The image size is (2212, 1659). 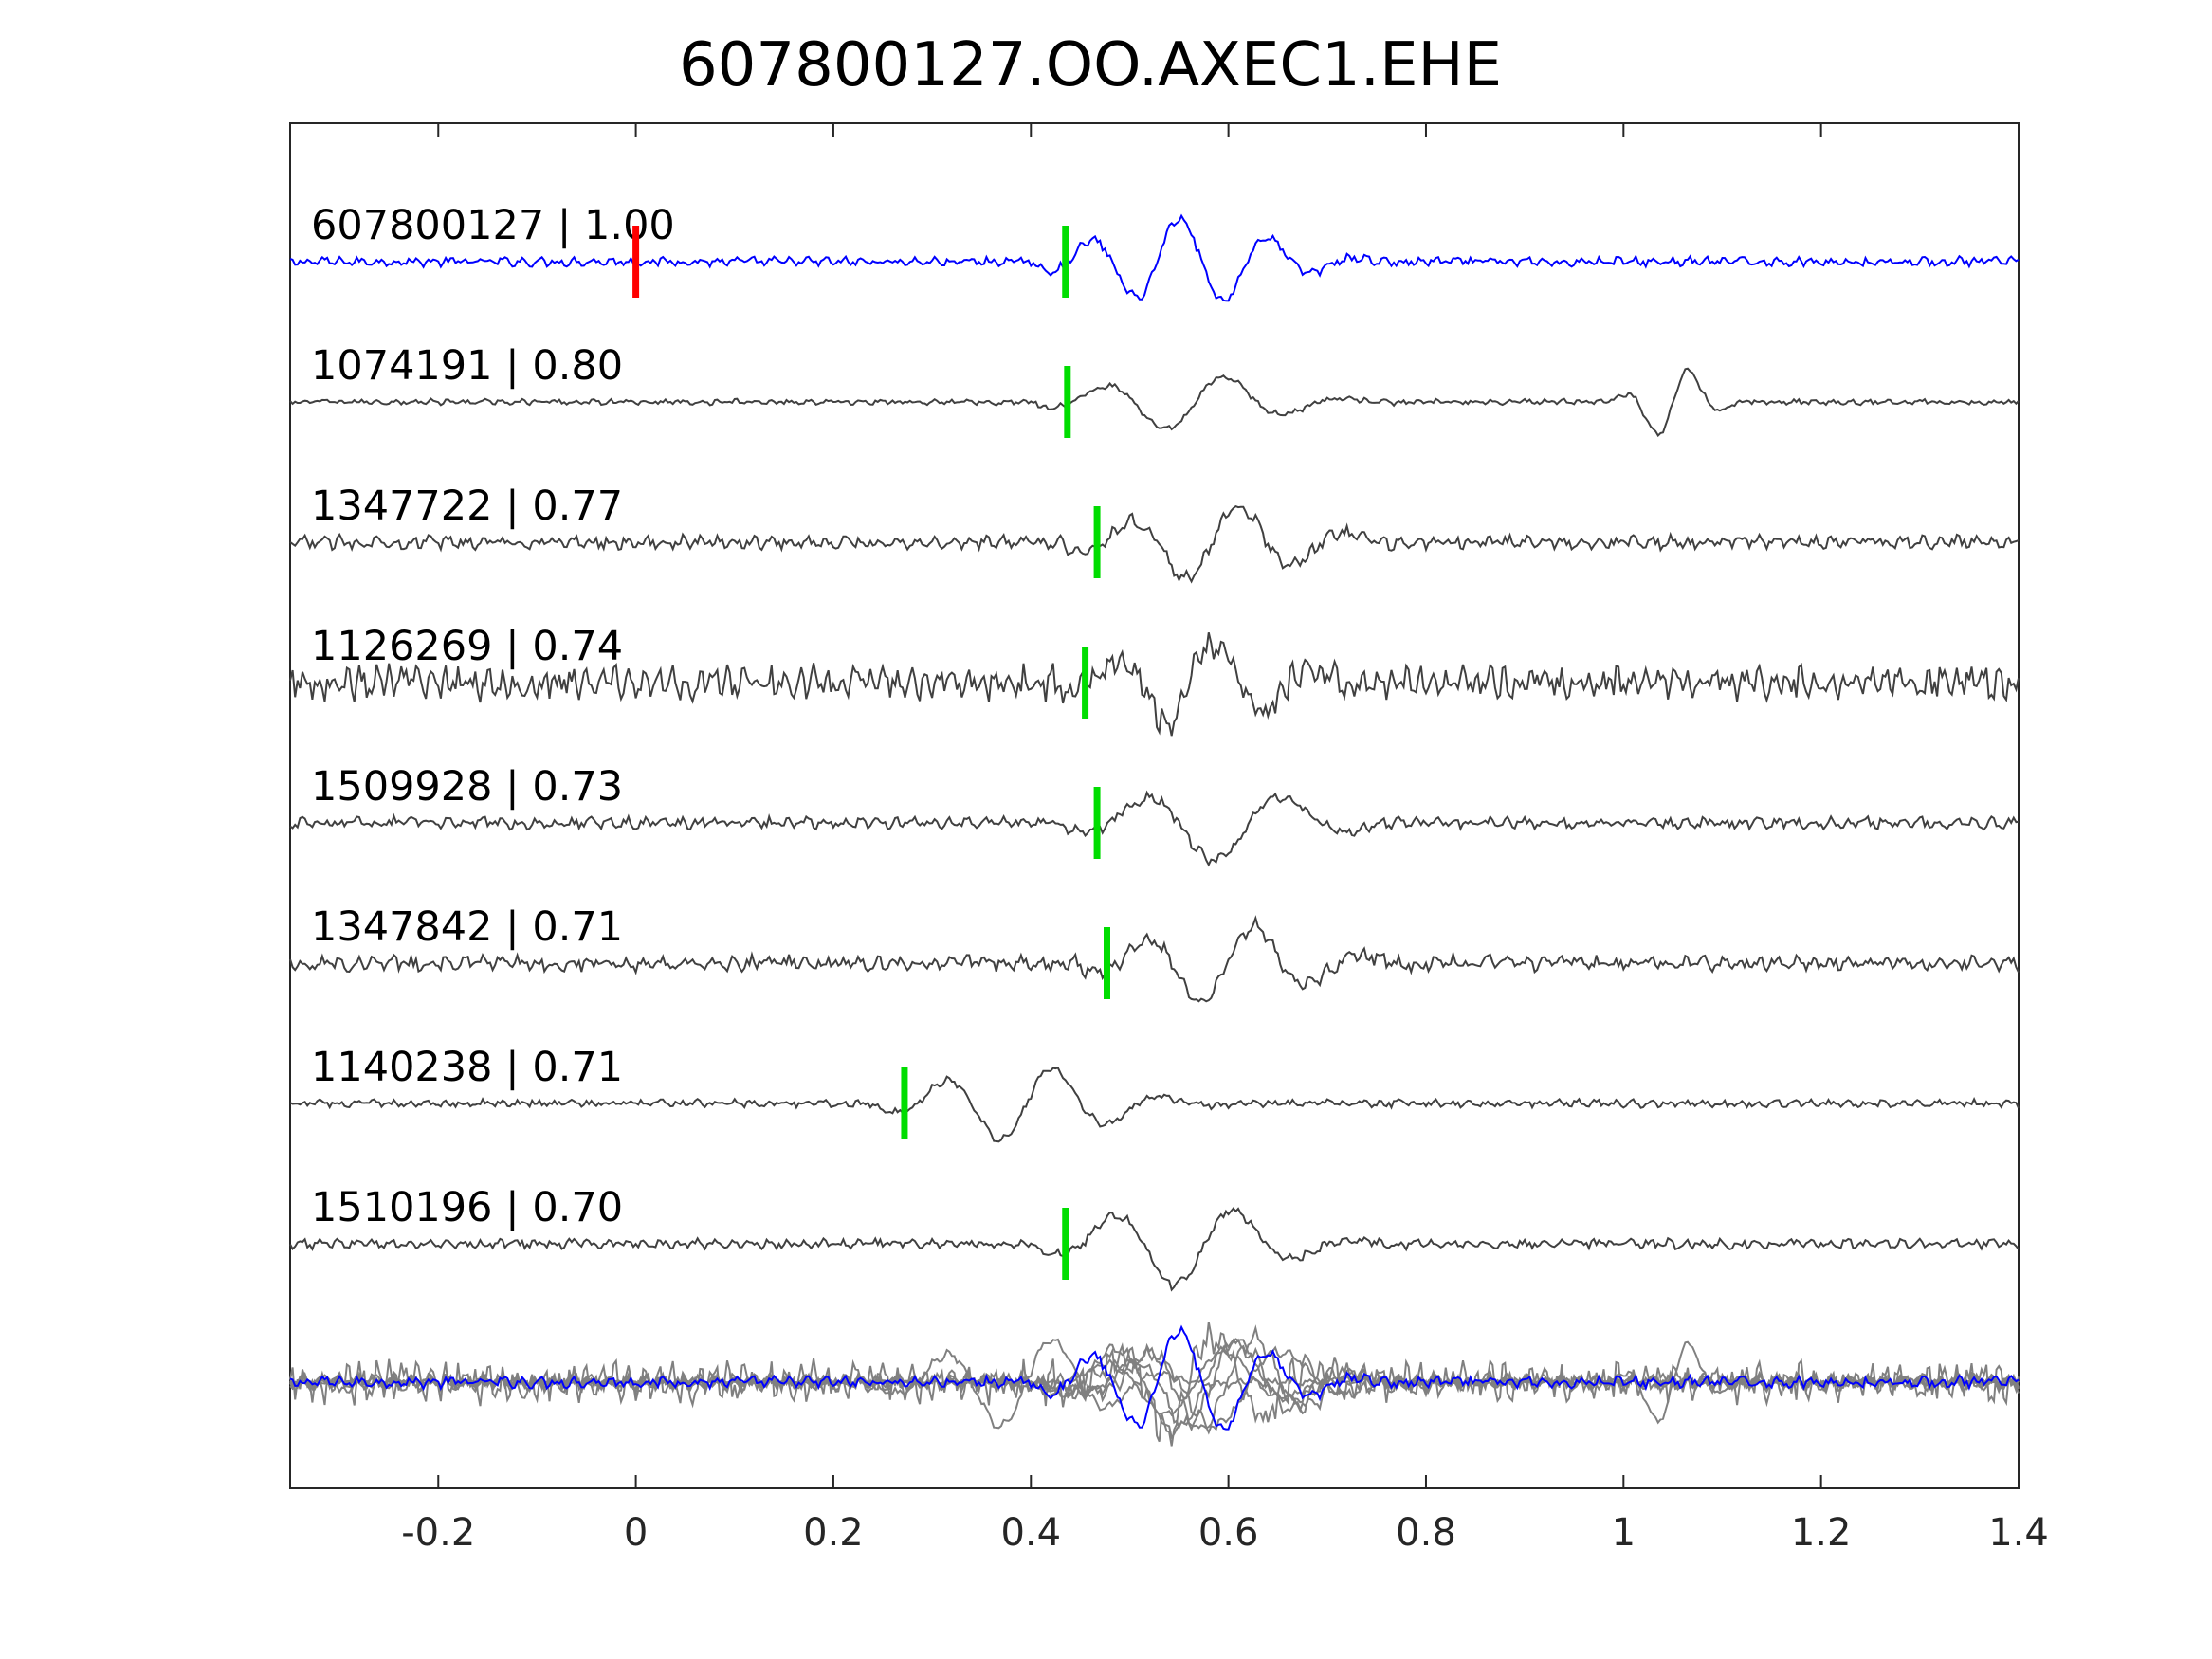 What do you see at coordinates (1426, 1533) in the screenshot?
I see `x-tick-label: 0.8` at bounding box center [1426, 1533].